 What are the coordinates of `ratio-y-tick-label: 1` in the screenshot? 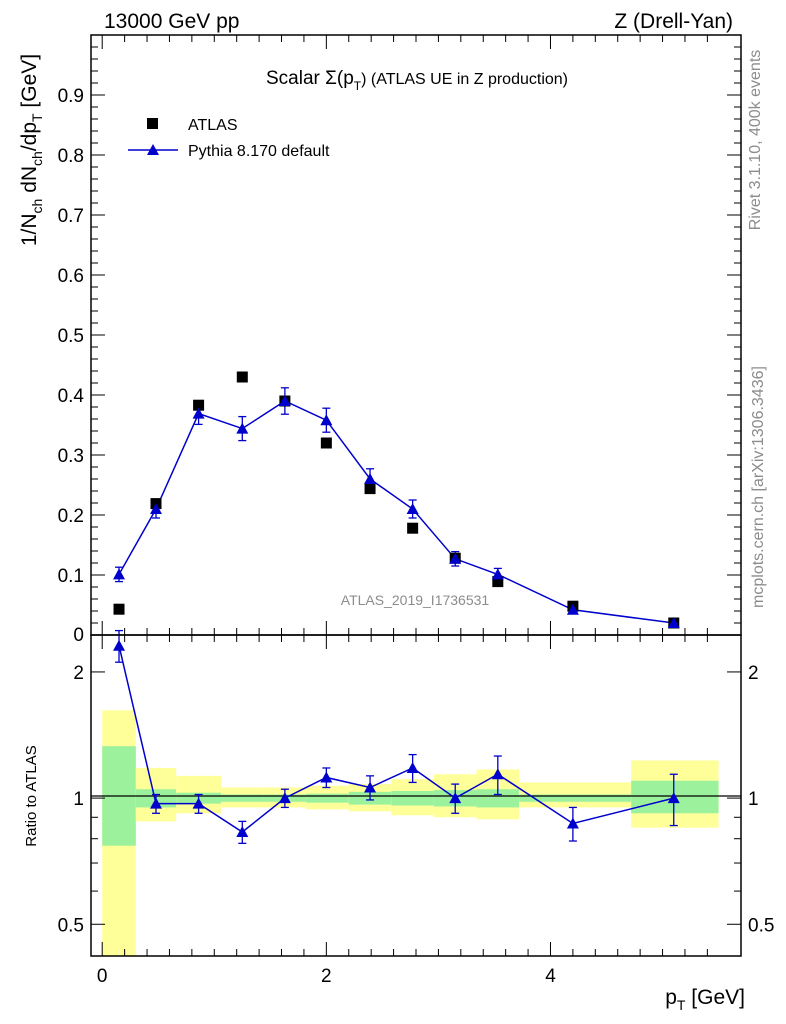 It's located at (78, 799).